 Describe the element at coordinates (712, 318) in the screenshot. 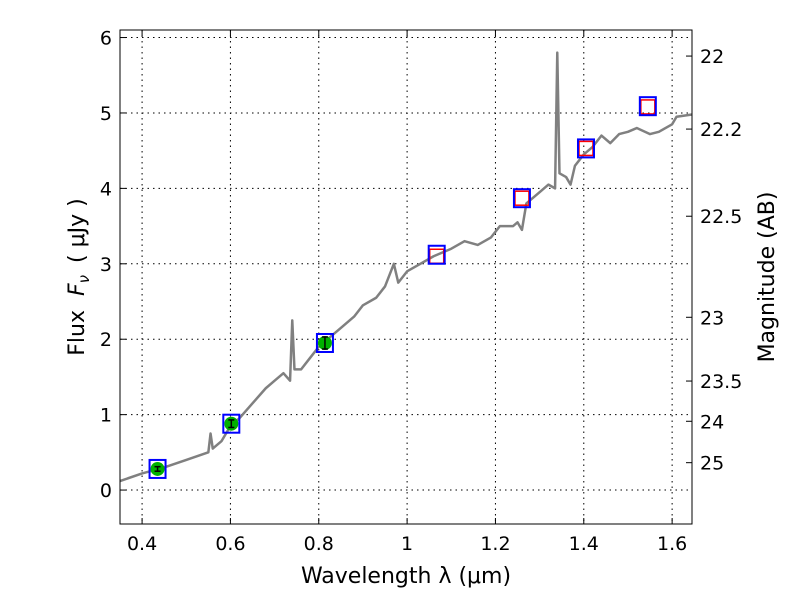

I see `y2-tick-label: 23` at that location.